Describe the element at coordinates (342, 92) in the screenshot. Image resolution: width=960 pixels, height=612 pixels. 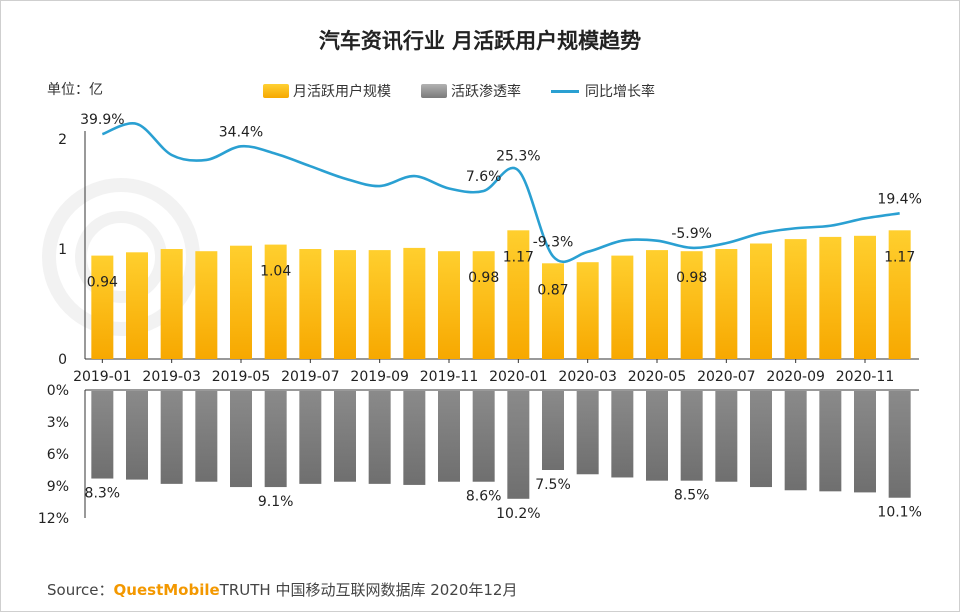
I see `legend-label-mau: 月活跃用户规模` at that location.